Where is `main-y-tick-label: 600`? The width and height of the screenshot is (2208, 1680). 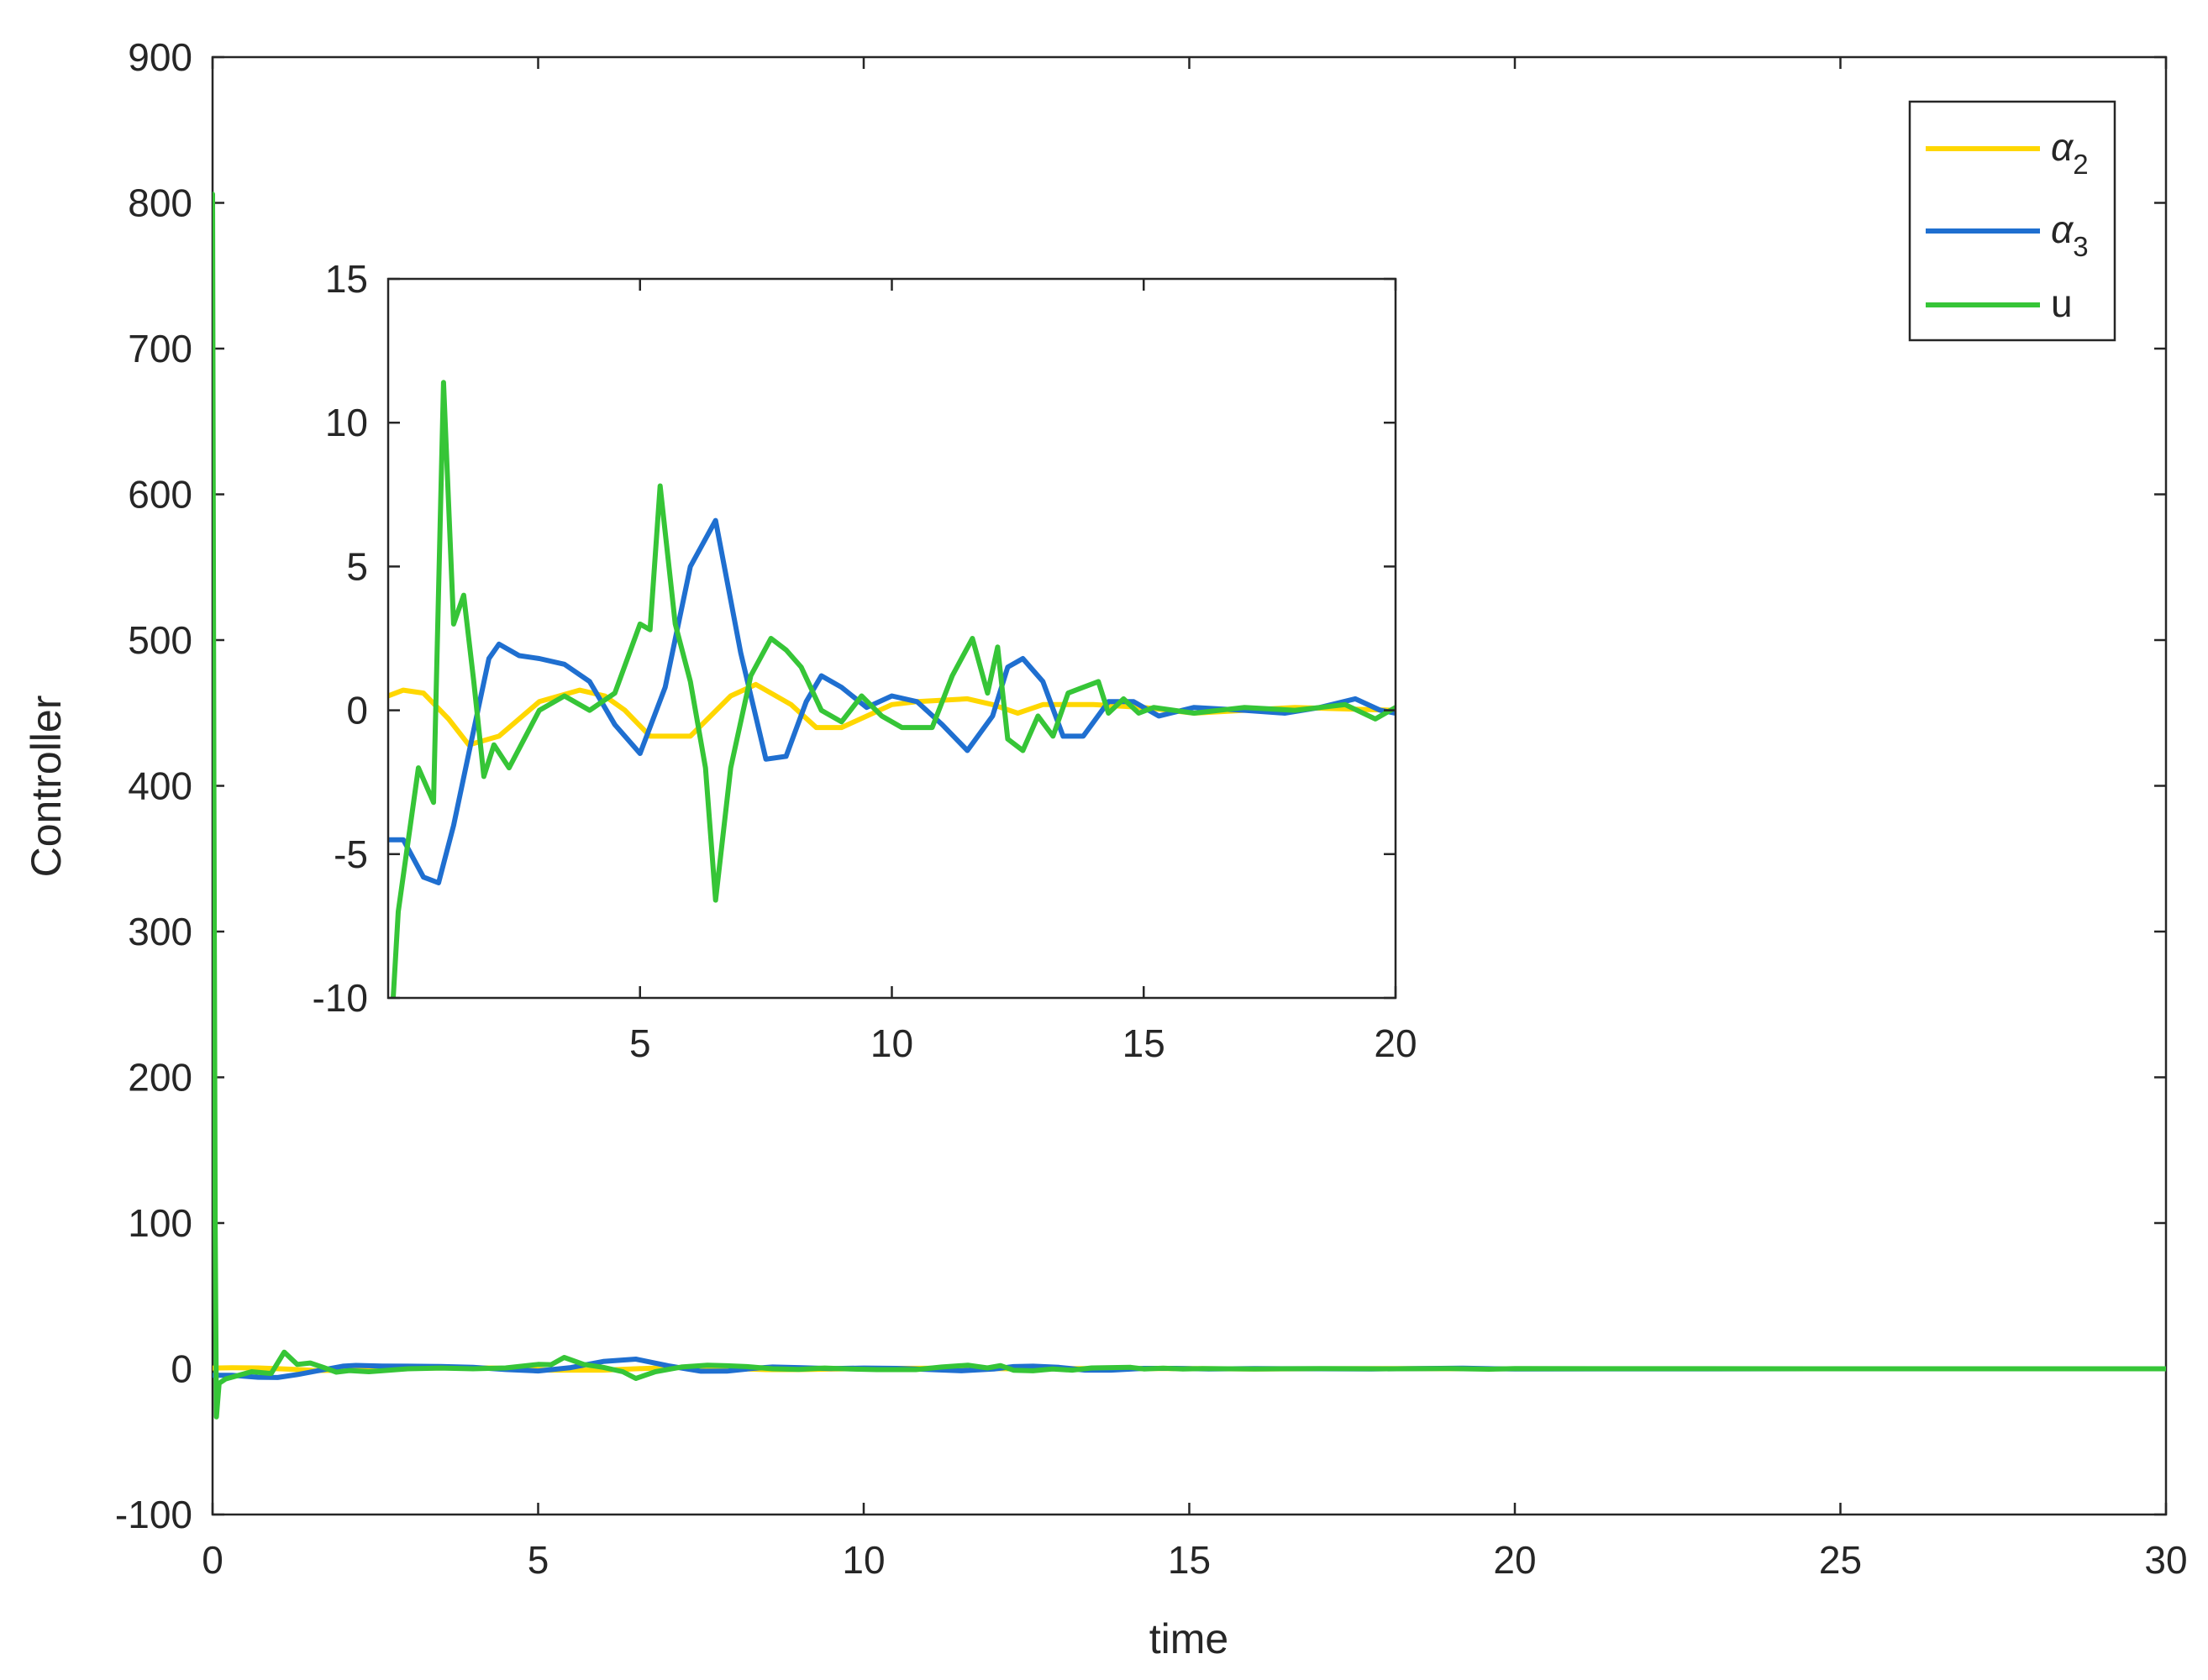
main-y-tick-label: 600 is located at coordinates (160, 495).